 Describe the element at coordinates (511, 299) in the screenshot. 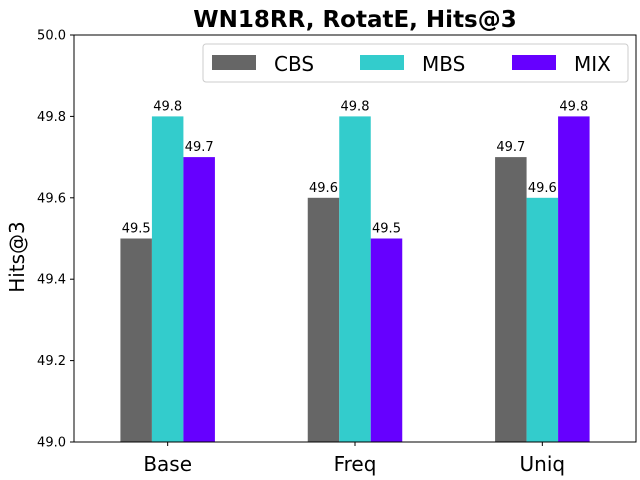

I see `bar-cbs-uniq` at that location.